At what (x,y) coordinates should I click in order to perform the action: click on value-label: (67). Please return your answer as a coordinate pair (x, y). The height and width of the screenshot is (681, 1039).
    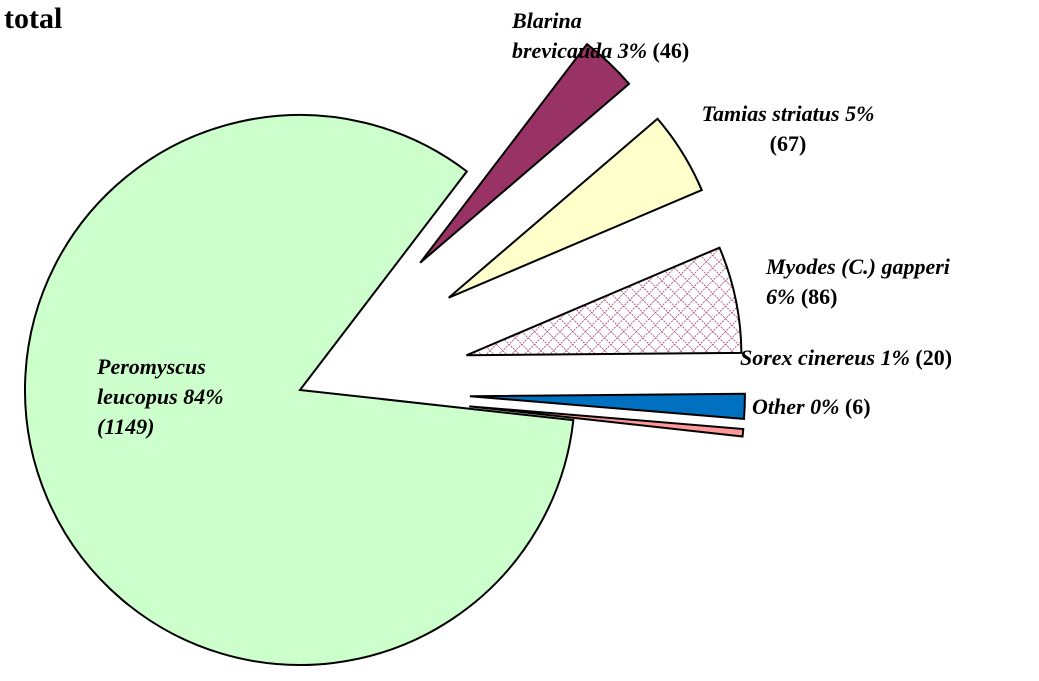
    Looking at the image, I should click on (788, 143).